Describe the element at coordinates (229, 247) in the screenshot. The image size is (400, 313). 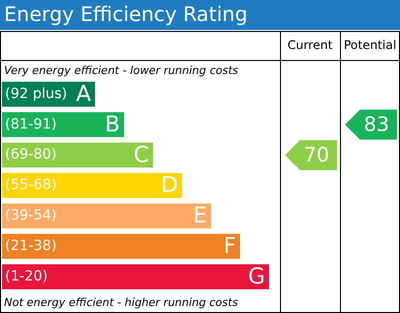
I see `text: F` at that location.